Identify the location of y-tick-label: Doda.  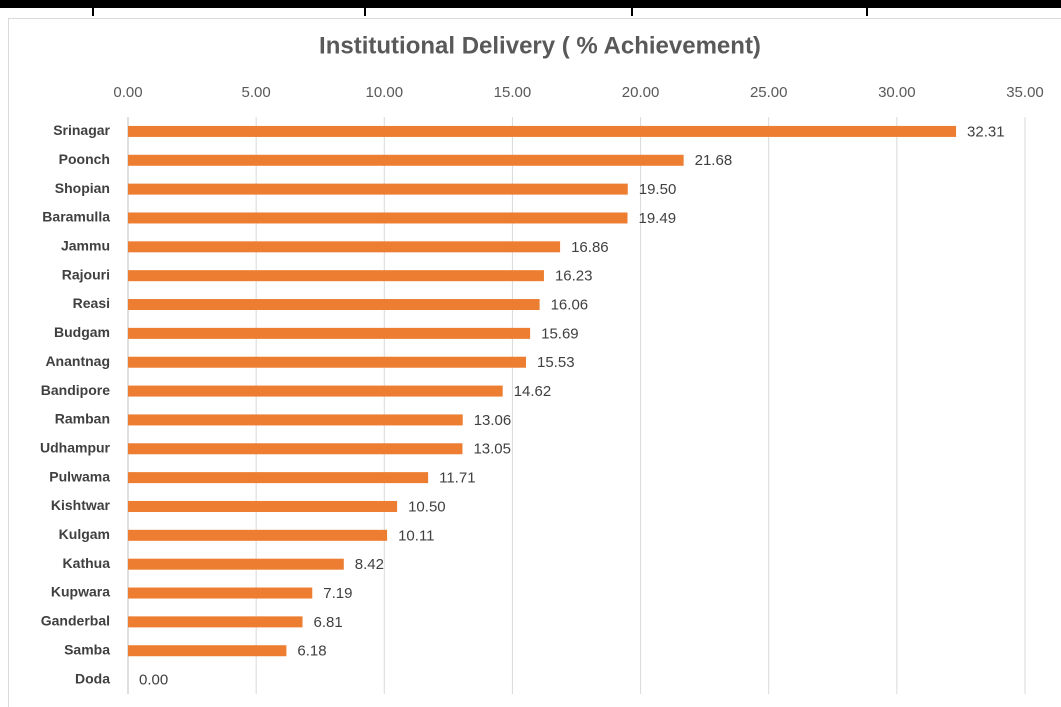
(92, 678).